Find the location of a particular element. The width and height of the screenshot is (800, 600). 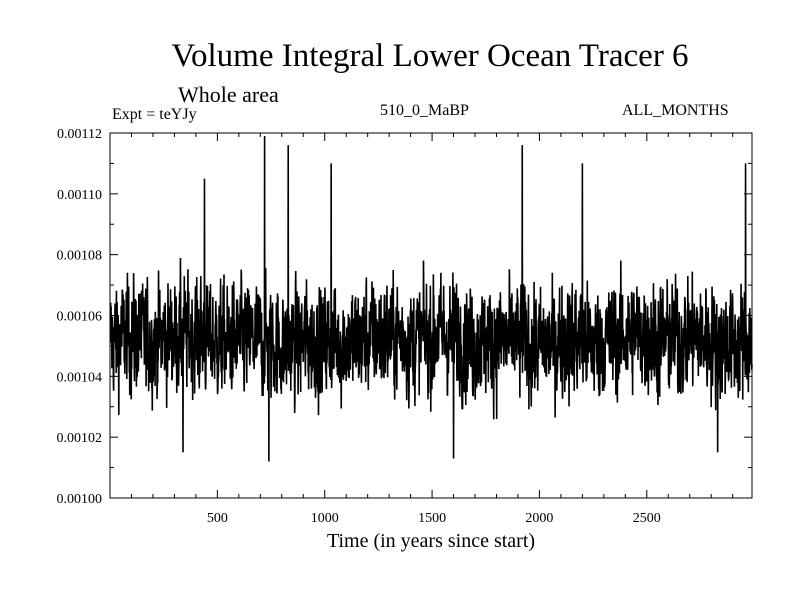

season-label: ALL_MONTHS is located at coordinates (675, 110).